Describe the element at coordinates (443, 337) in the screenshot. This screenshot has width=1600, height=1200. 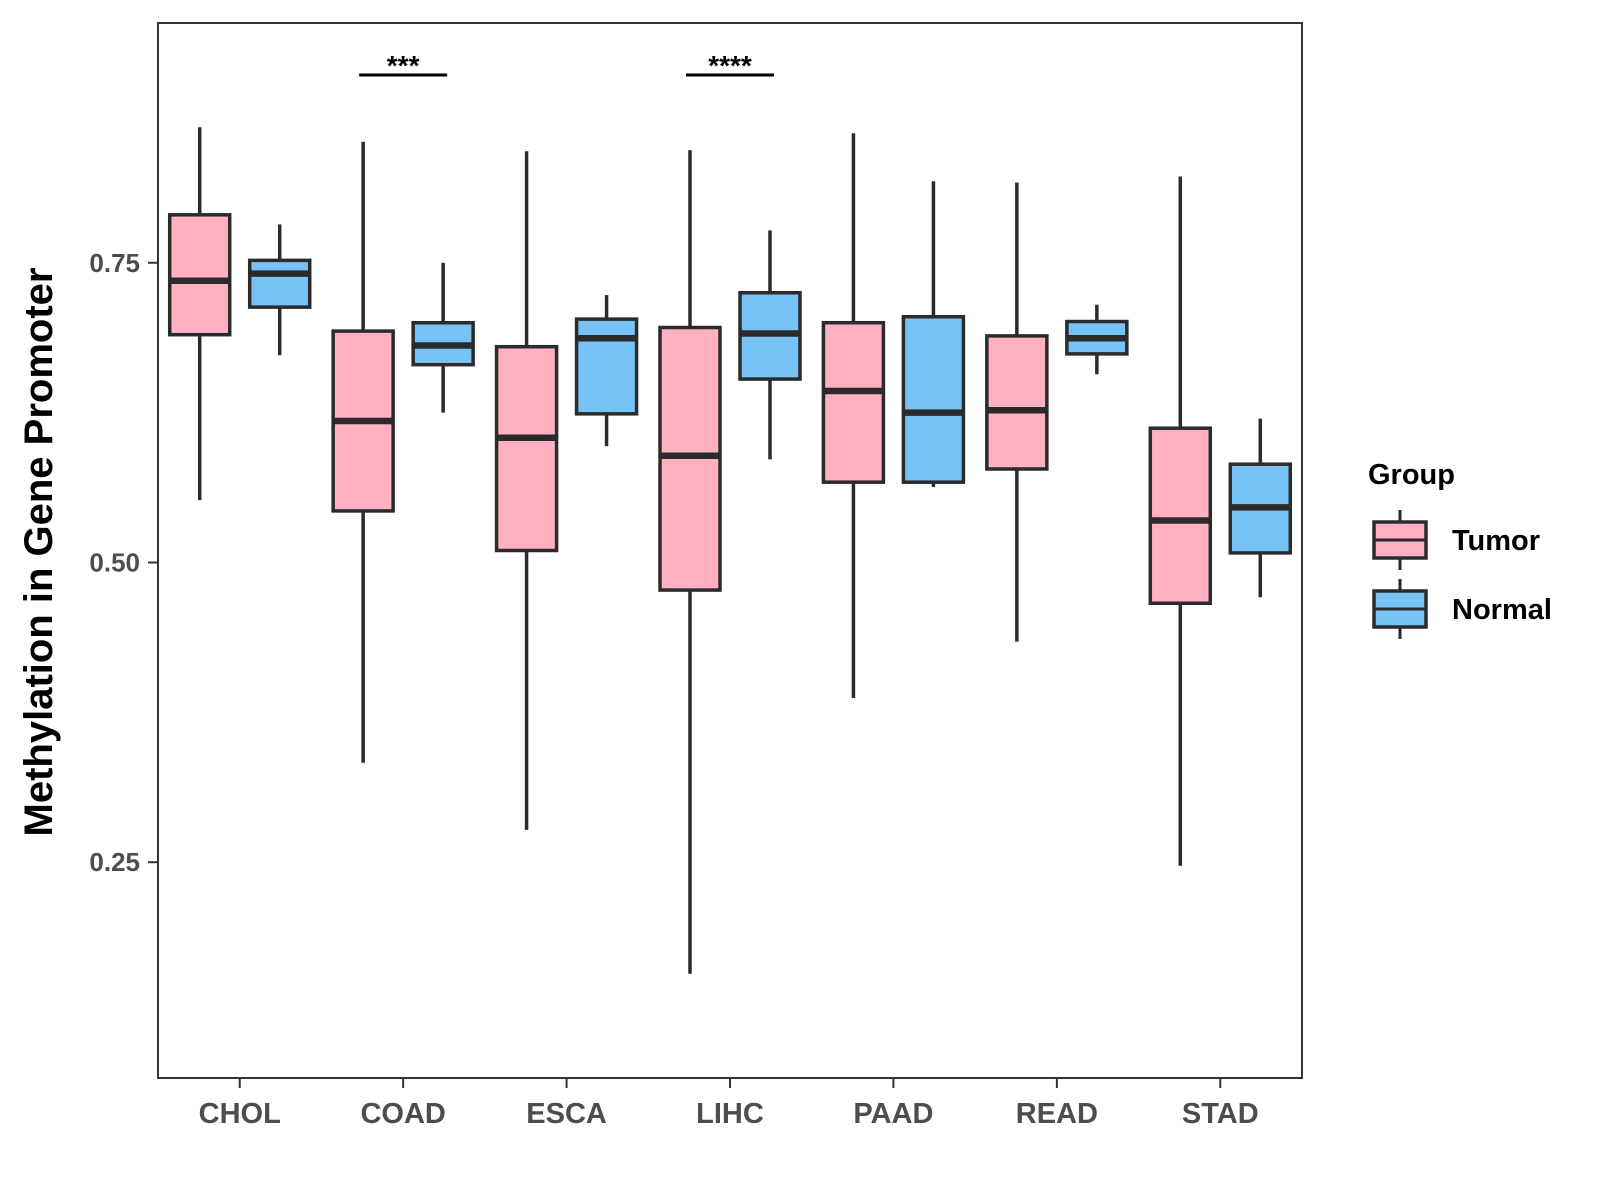
I see `box-normal-coad` at that location.